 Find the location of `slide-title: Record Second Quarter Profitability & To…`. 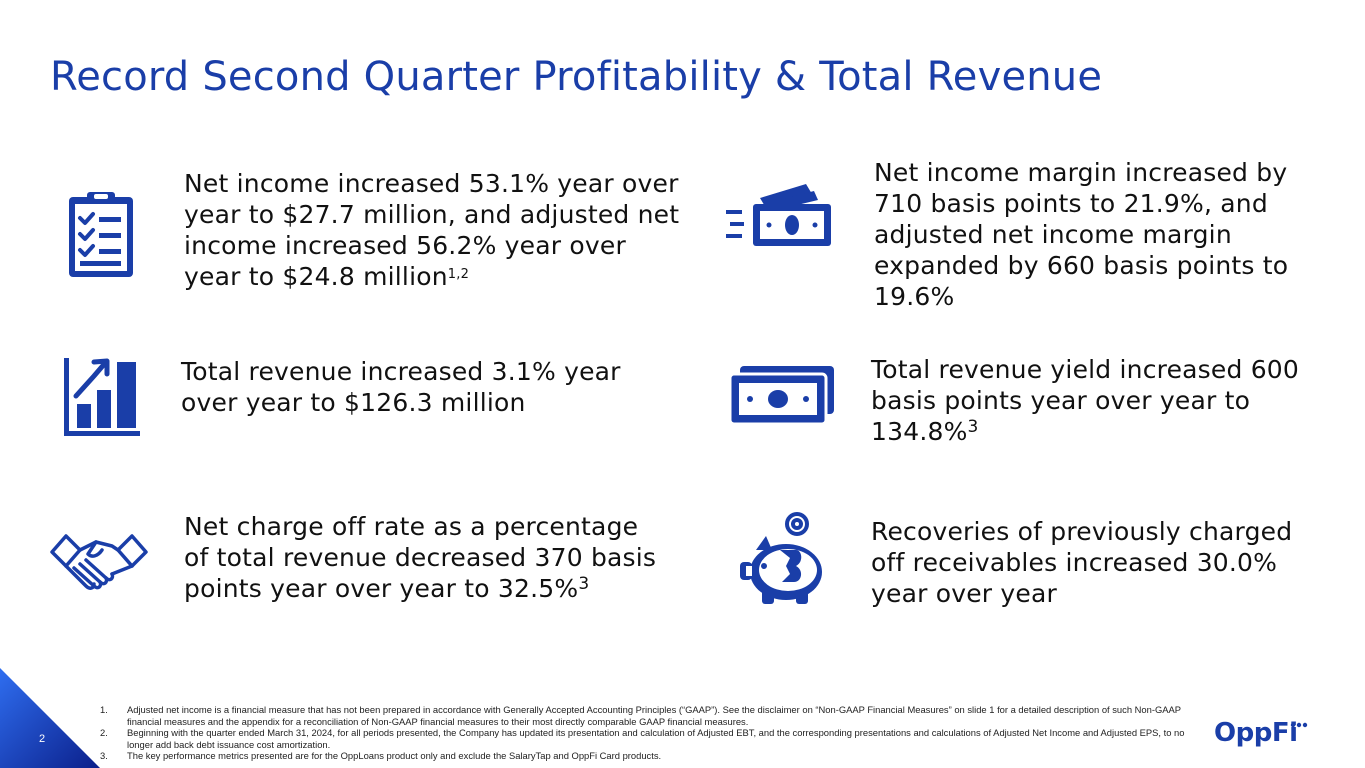

slide-title: Record Second Quarter Profitability & To… is located at coordinates (576, 77).